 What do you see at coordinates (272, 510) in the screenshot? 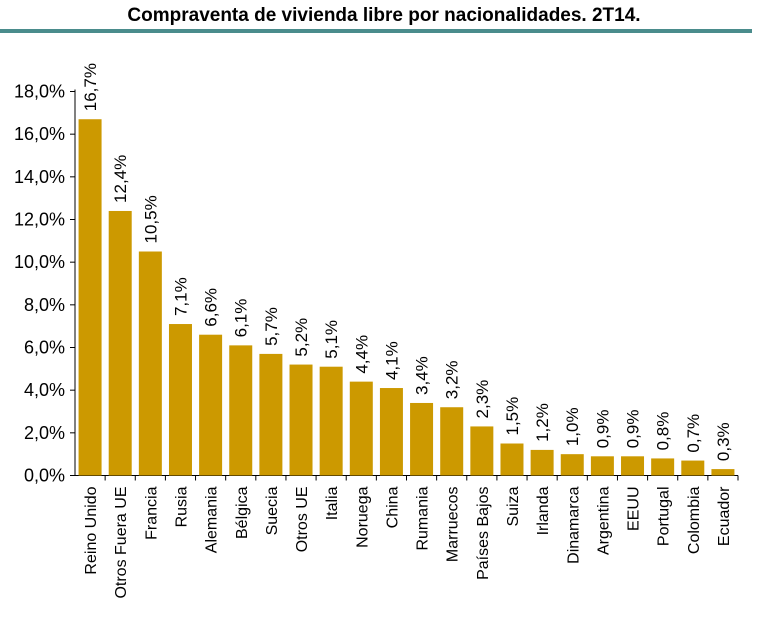
I see `category-label: Suecia` at bounding box center [272, 510].